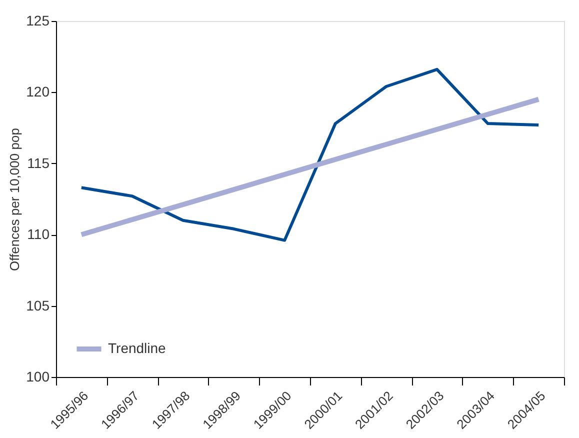 The width and height of the screenshot is (579, 438). I want to click on legend-label: Trendline, so click(137, 348).